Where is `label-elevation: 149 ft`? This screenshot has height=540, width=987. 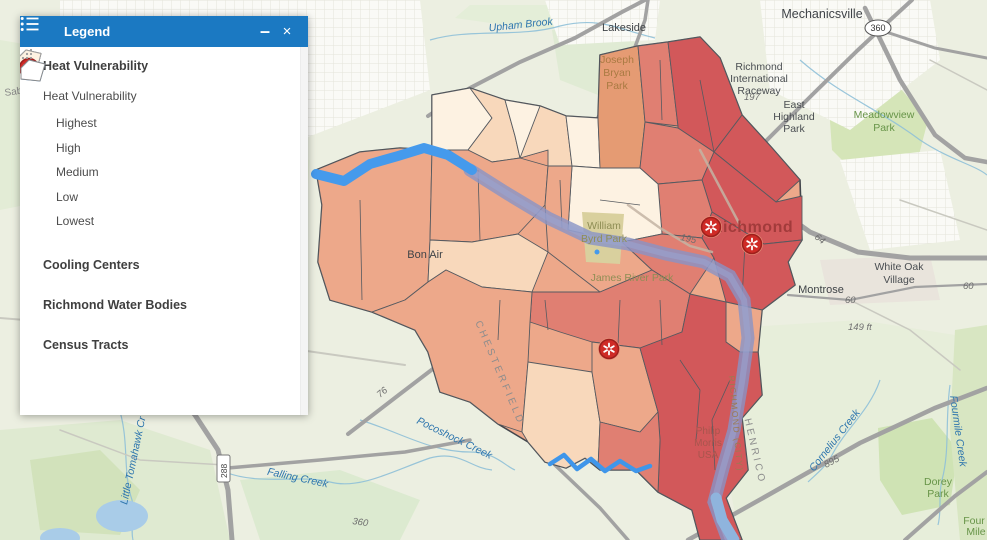 label-elevation: 149 ft is located at coordinates (860, 327).